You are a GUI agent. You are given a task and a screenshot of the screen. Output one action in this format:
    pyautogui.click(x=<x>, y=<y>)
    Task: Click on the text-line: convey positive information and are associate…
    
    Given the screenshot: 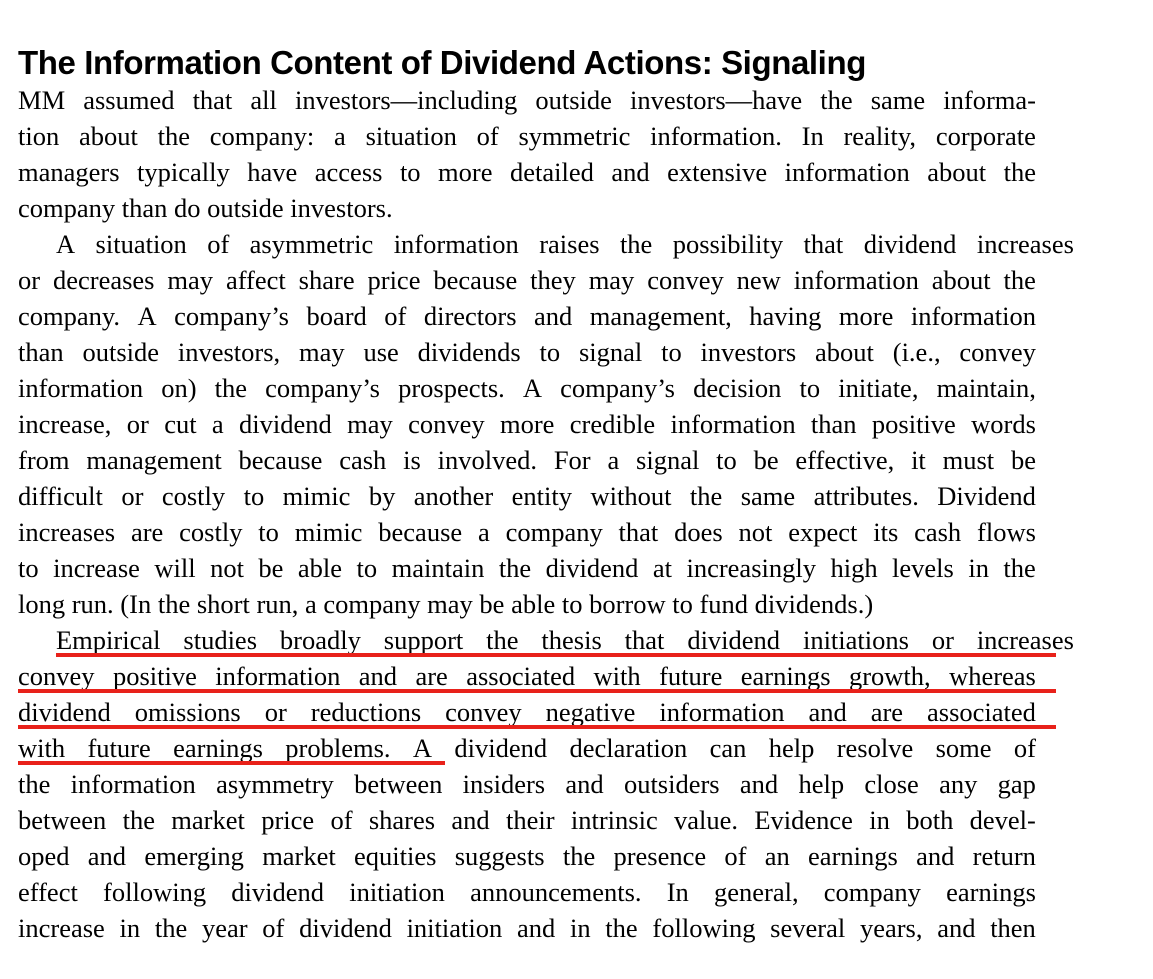 What is the action you would take?
    pyautogui.click(x=537, y=676)
    